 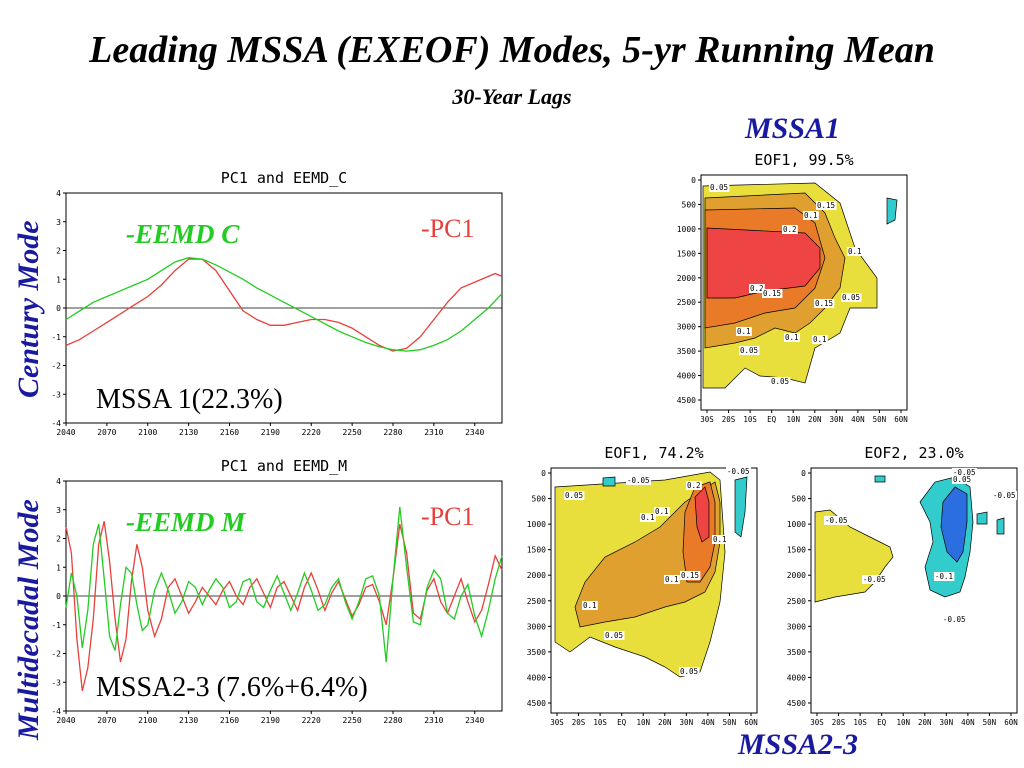 I want to click on map3-xtick-label: 40N, so click(x=968, y=722).